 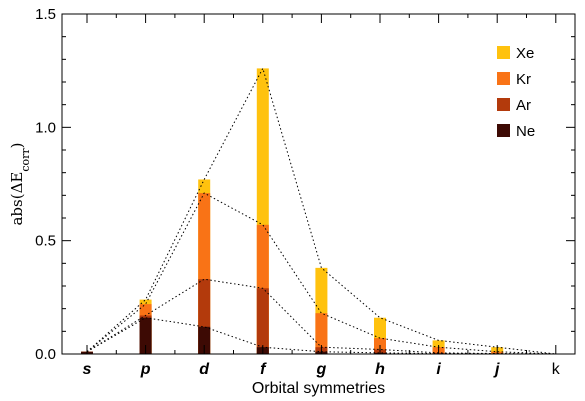 What do you see at coordinates (25, 160) in the screenshot?
I see `y-axis-title-subscript: corr` at bounding box center [25, 160].